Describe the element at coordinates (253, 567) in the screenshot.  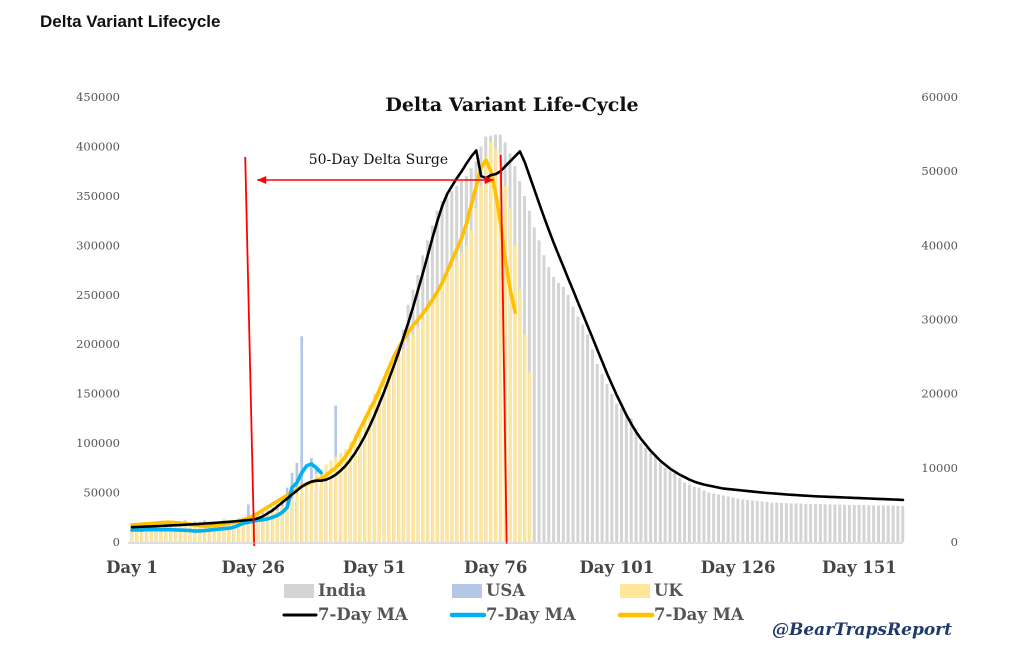
I see `x-tick-label: Day 26` at that location.